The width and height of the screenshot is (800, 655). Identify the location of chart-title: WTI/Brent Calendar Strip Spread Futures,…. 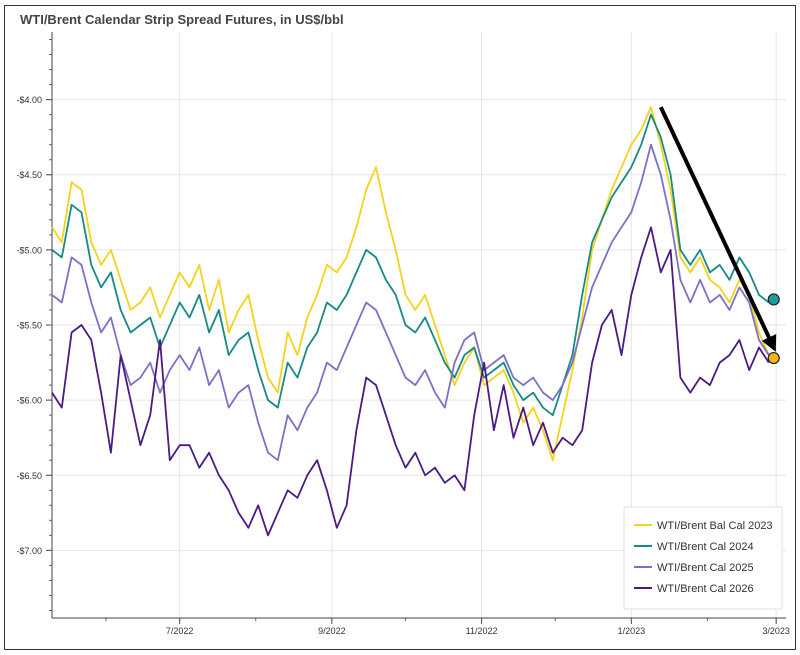
(182, 19).